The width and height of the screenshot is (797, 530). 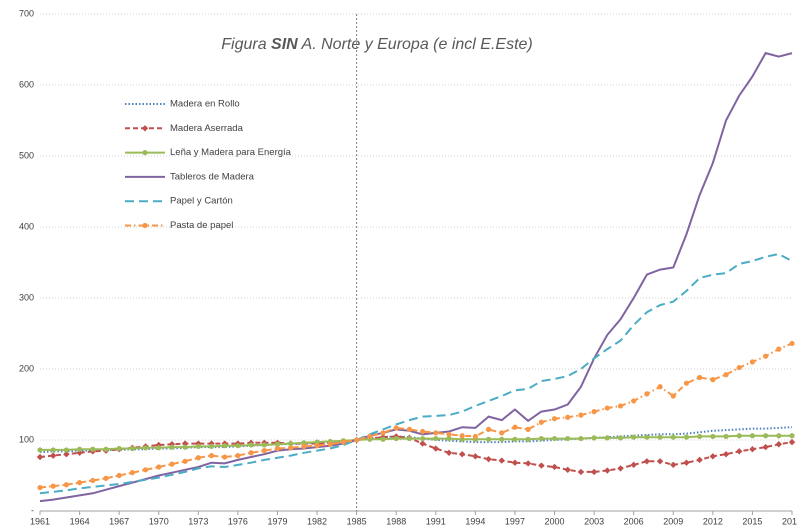 I want to click on legend-label: Leña y Madera para Energía, so click(x=231, y=152).